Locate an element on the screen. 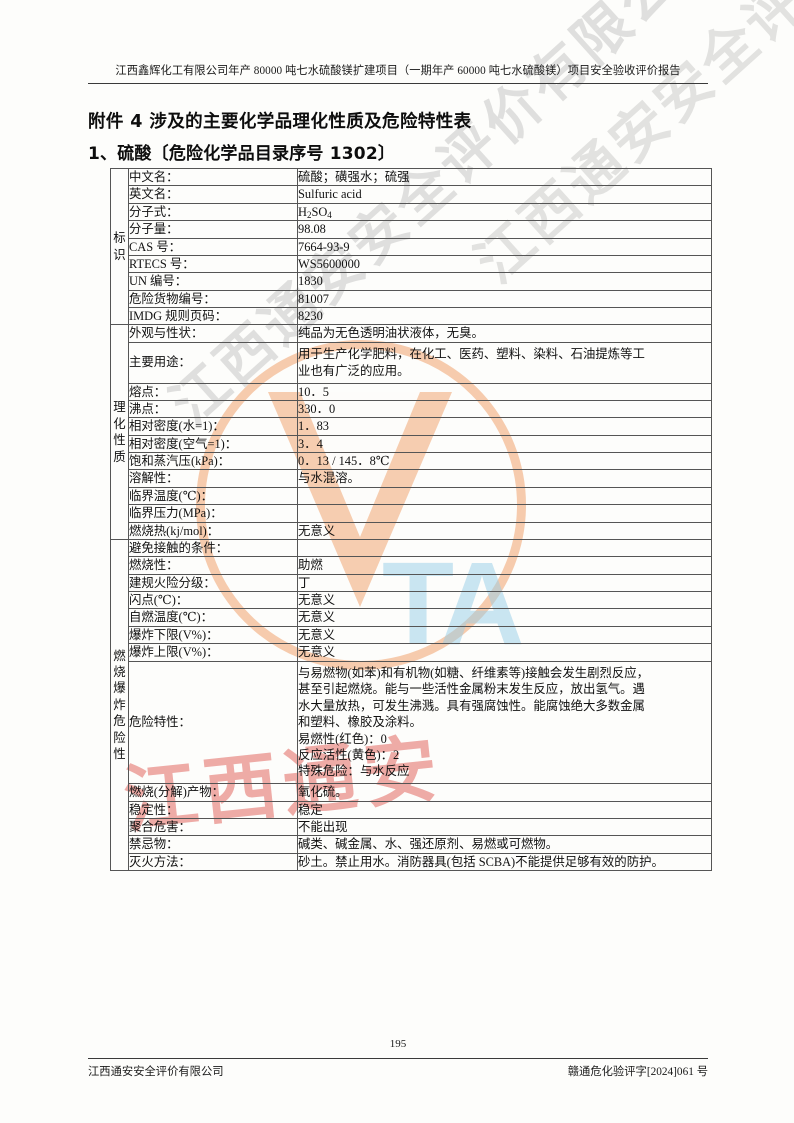  row-value: 7664-93-9 is located at coordinates (504, 246).